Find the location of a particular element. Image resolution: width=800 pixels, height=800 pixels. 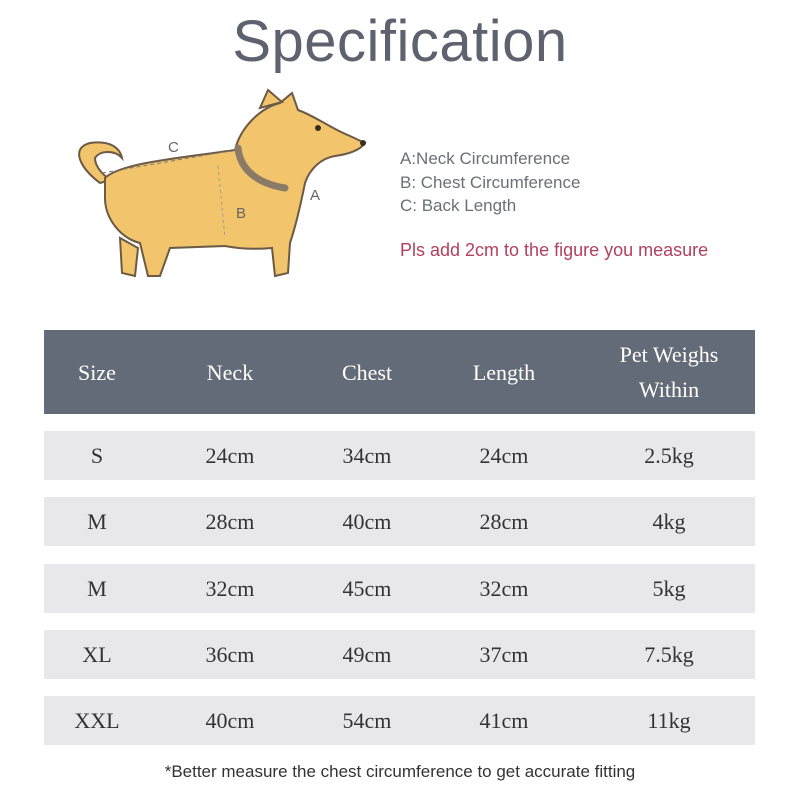

cell-size: XXL is located at coordinates (97, 720).